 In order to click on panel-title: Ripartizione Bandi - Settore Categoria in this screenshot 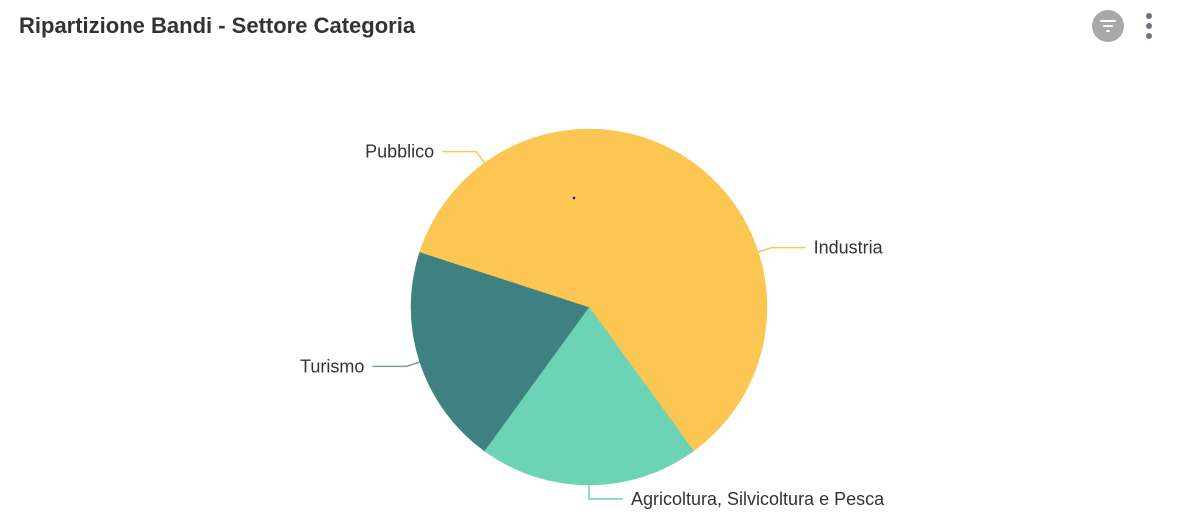, I will do `click(217, 25)`.